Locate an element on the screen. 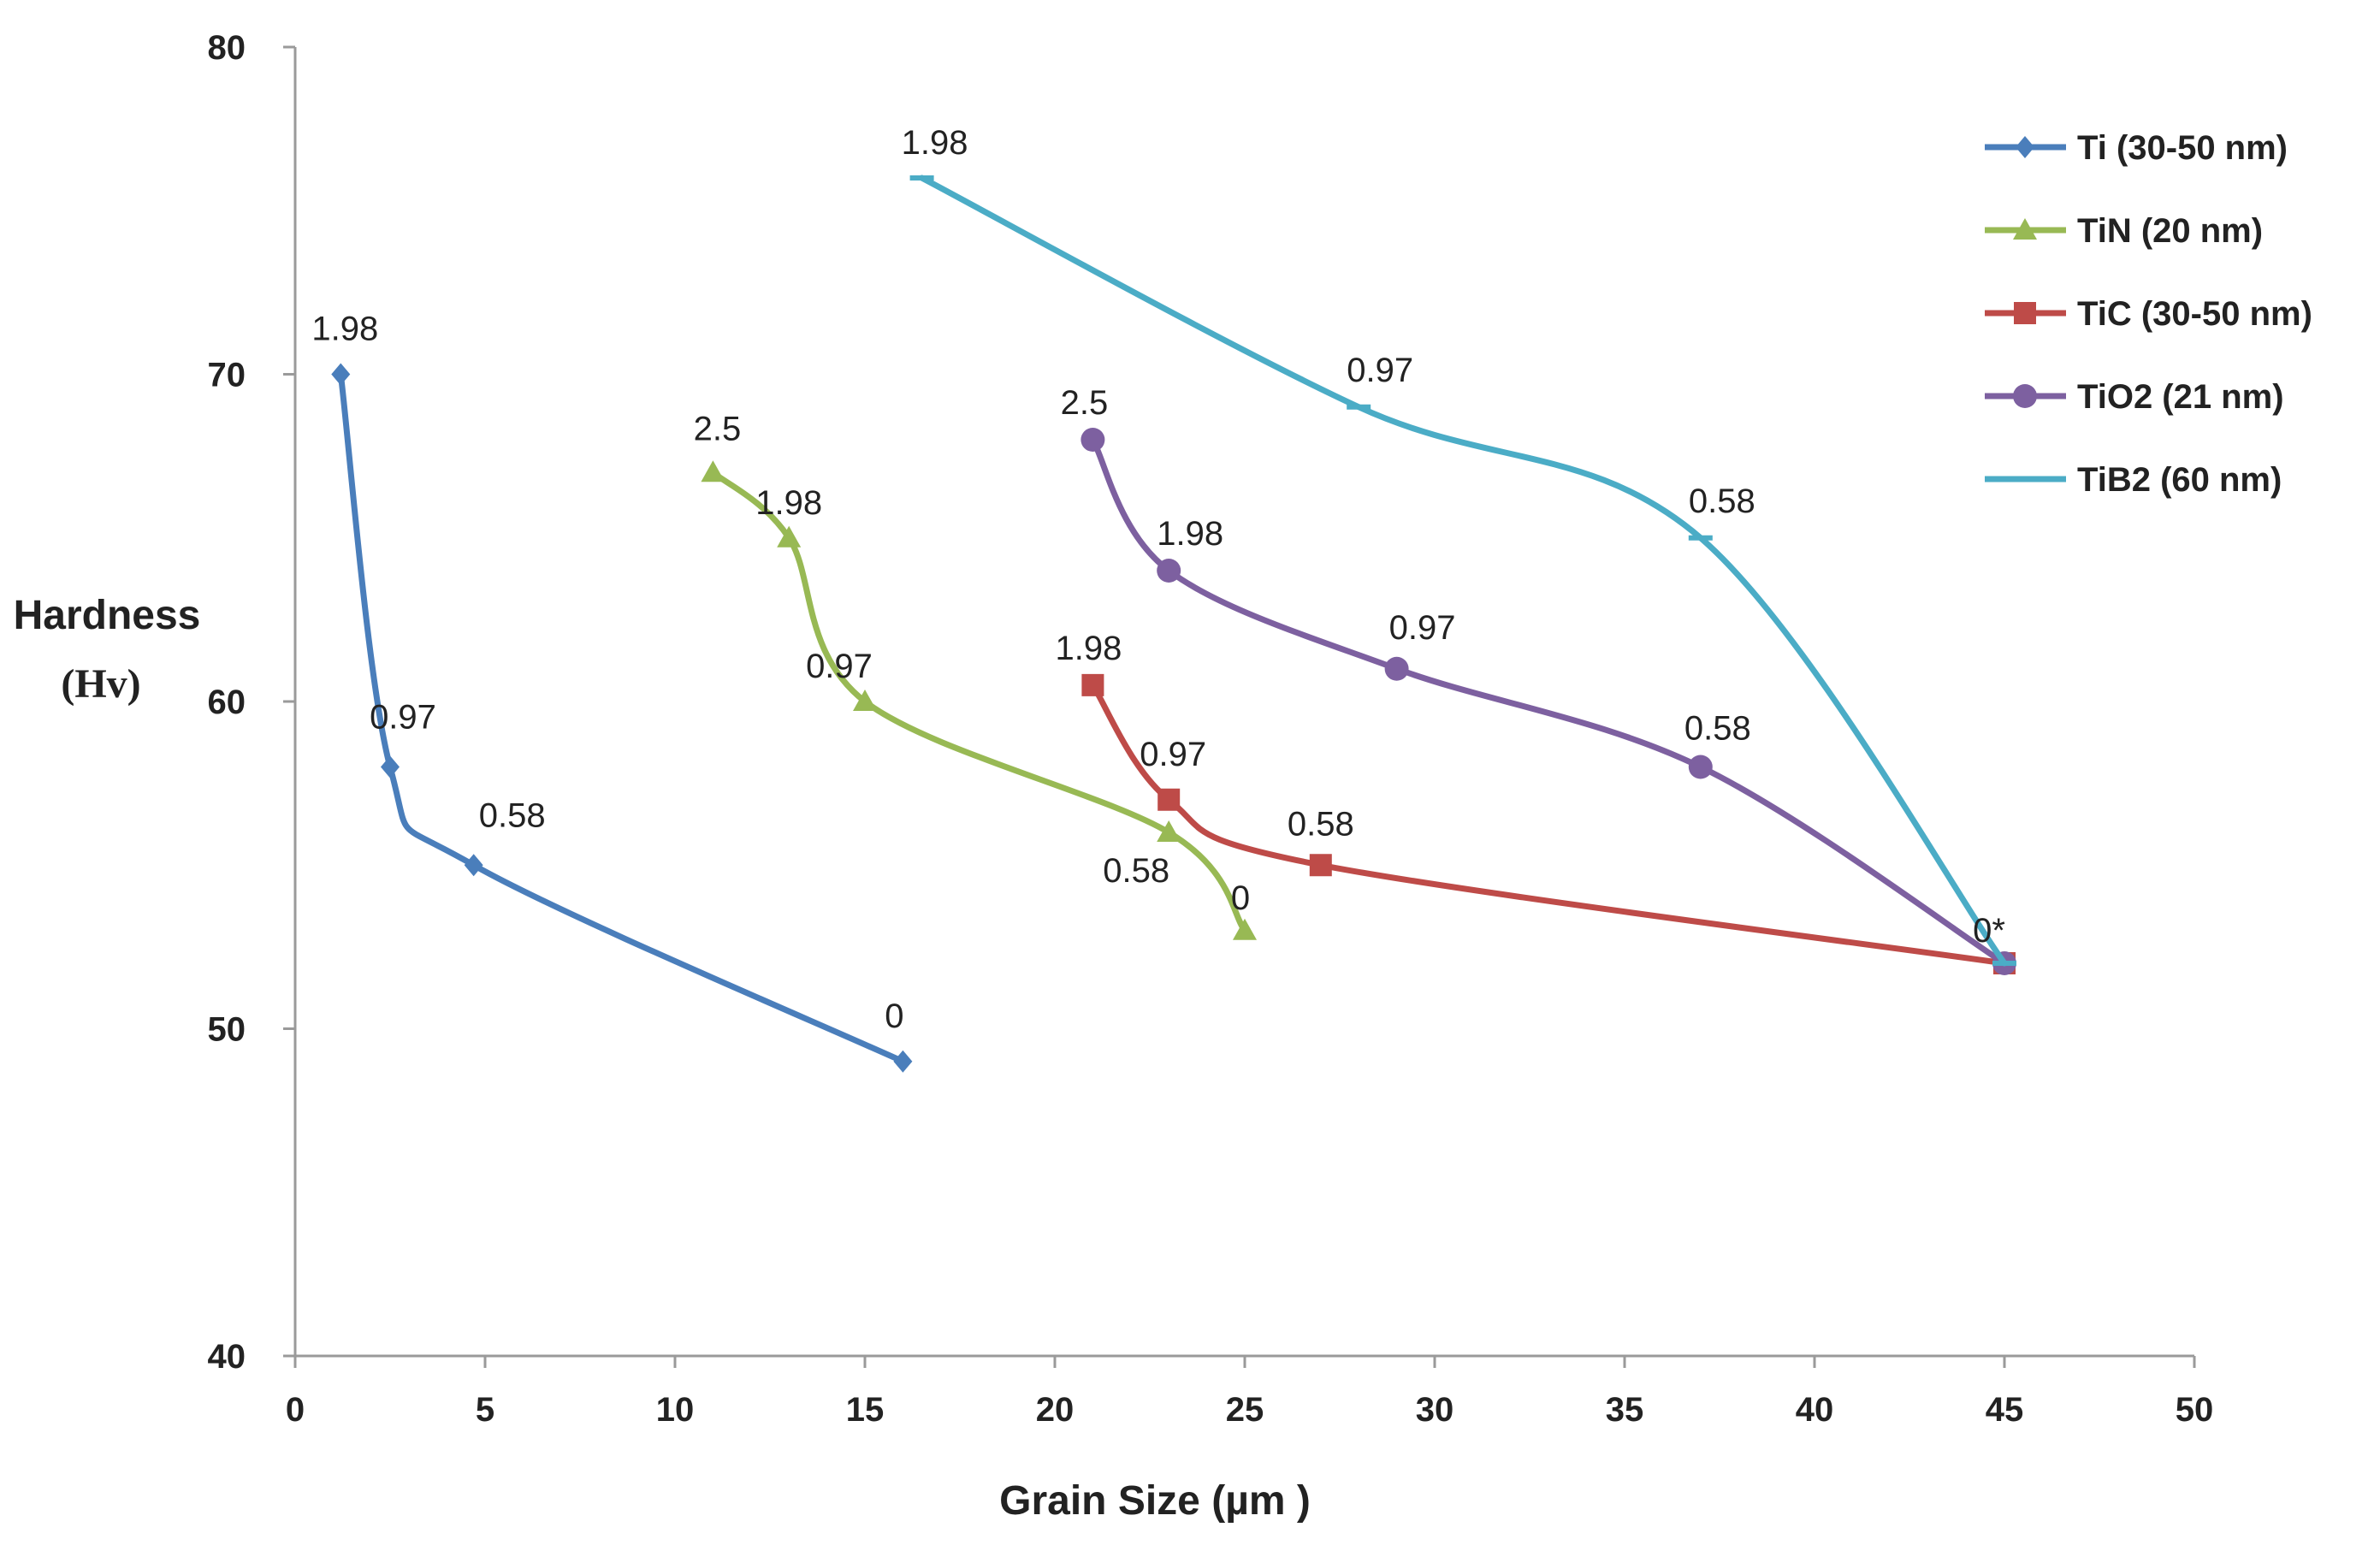 Image resolution: width=2380 pixels, height=1545 pixels. x-tick-label: 35 is located at coordinates (1625, 1410).